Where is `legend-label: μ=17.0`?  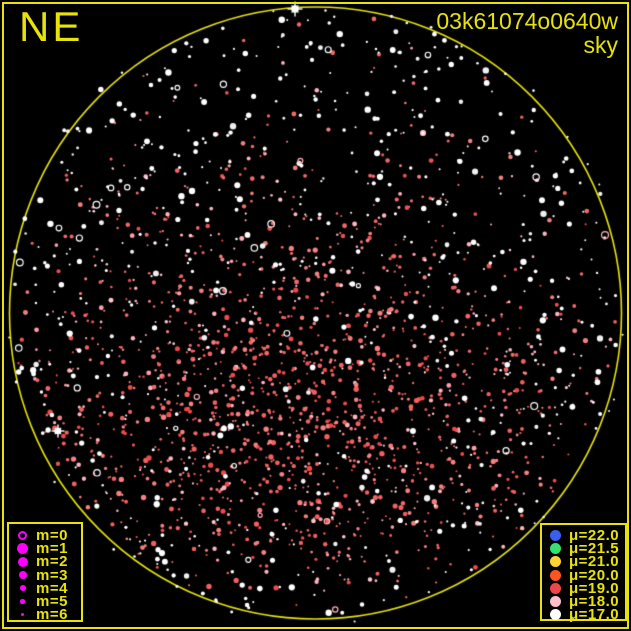
legend-label: μ=17.0 is located at coordinates (594, 615).